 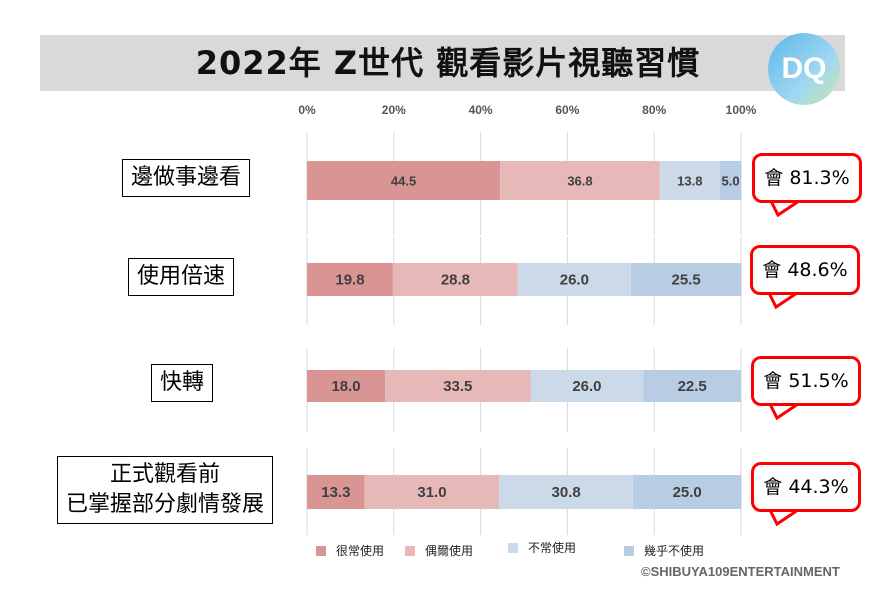 What do you see at coordinates (394, 110) in the screenshot?
I see `x-tick-label: 20%` at bounding box center [394, 110].